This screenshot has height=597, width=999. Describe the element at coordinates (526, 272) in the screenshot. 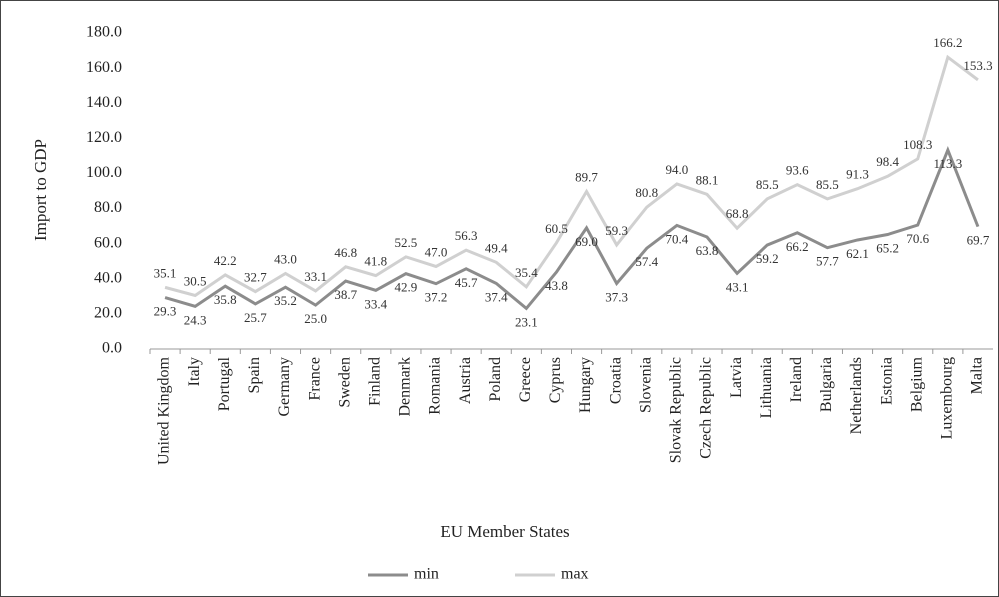

I see `data-label: 35.4` at that location.